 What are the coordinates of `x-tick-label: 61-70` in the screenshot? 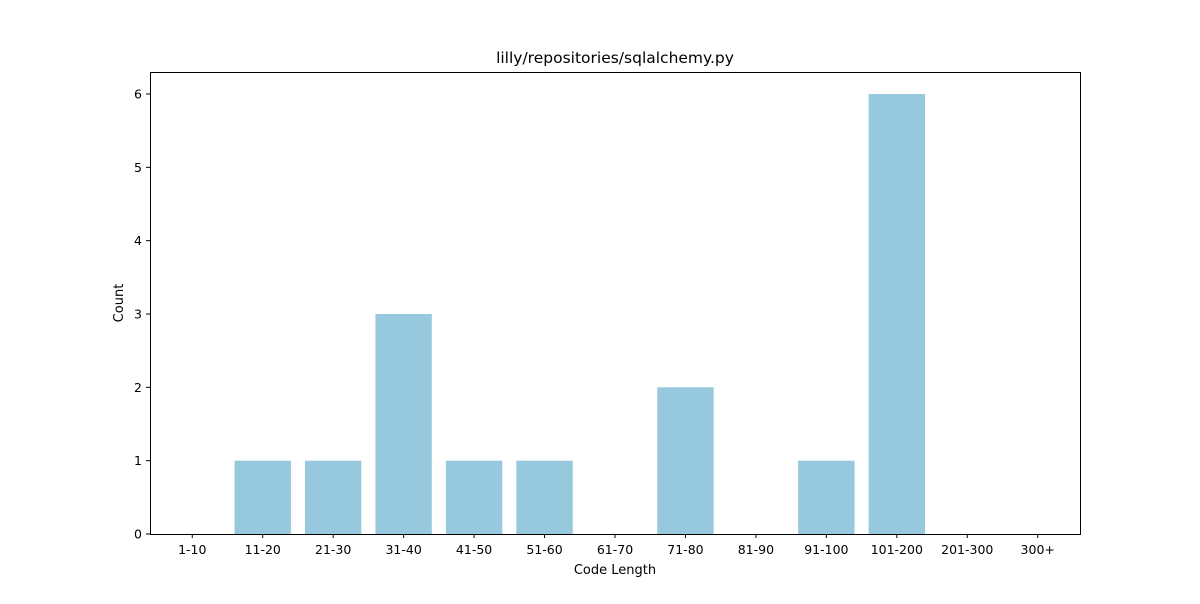 It's located at (615, 549).